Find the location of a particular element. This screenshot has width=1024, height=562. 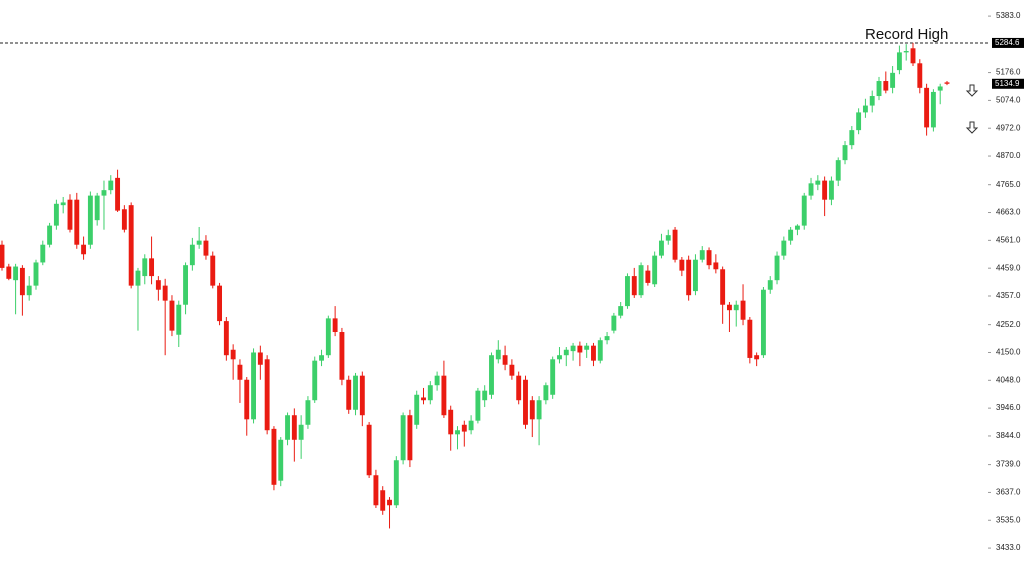

arrow-icon is located at coordinates (972, 109).